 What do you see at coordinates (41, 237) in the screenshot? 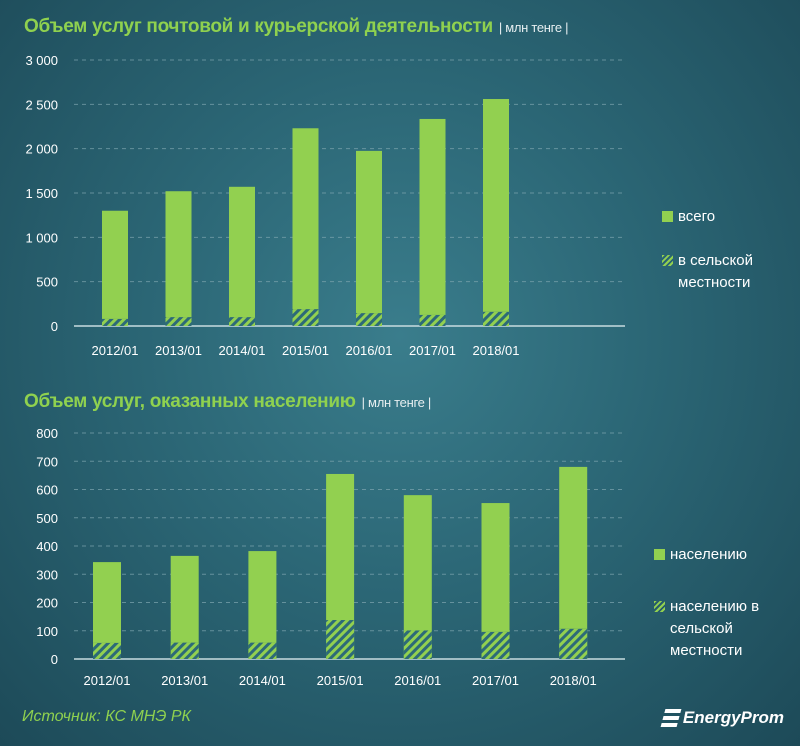
I see `y-tick-label: 1 000` at bounding box center [41, 237].